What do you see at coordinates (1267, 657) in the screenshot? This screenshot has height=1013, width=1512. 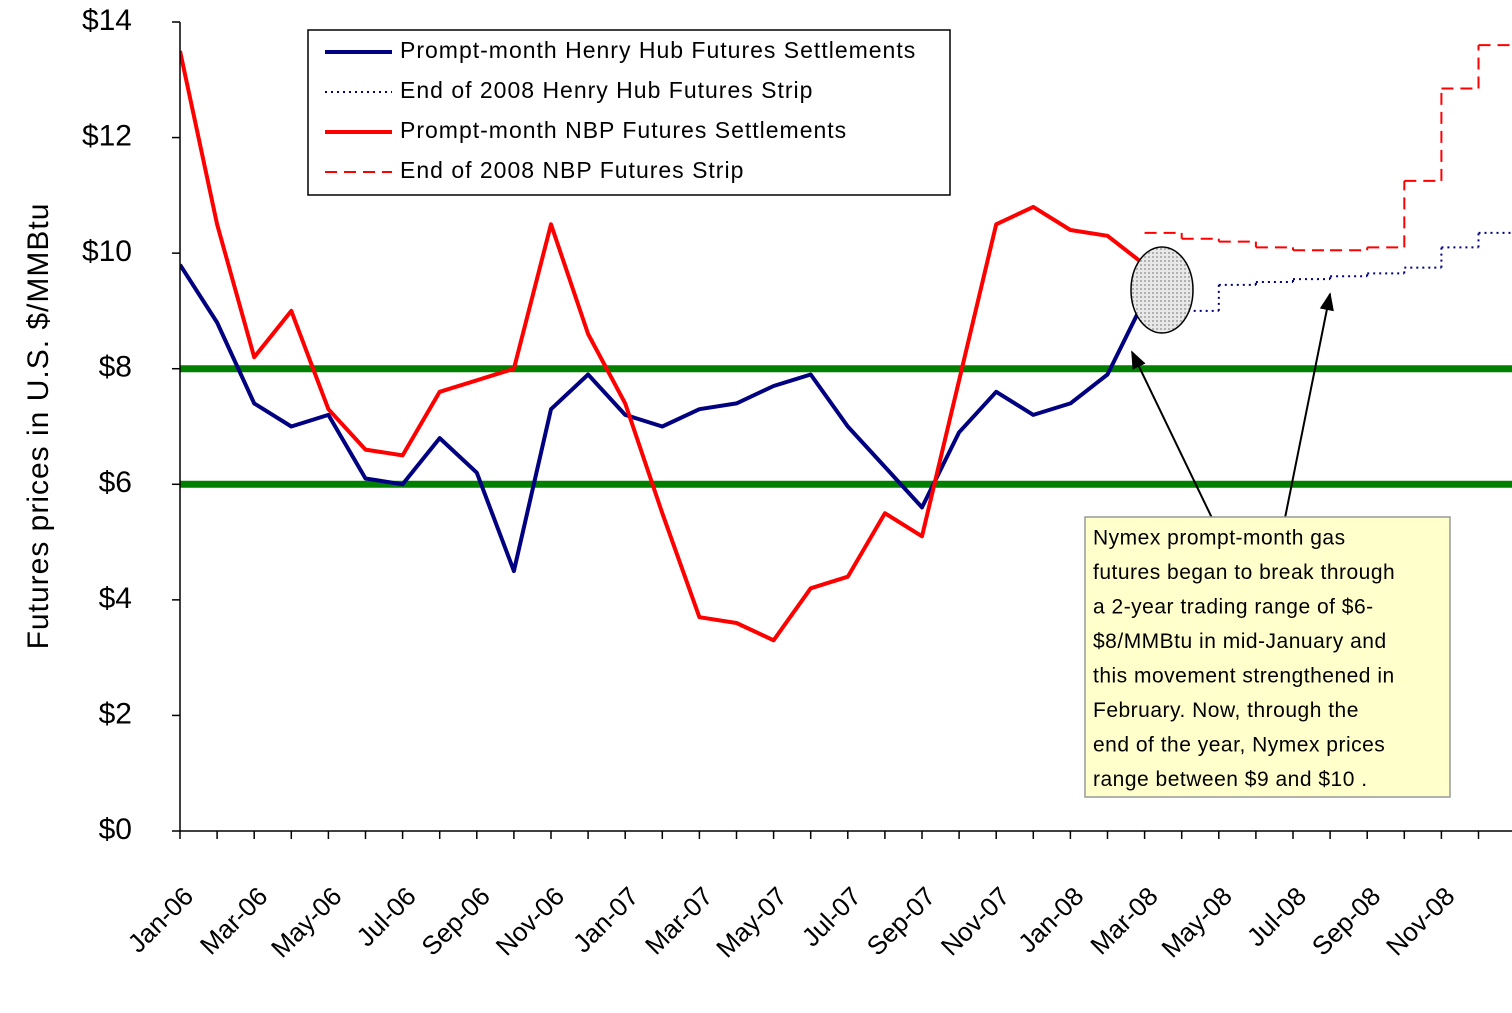 I see `annotation-box` at bounding box center [1267, 657].